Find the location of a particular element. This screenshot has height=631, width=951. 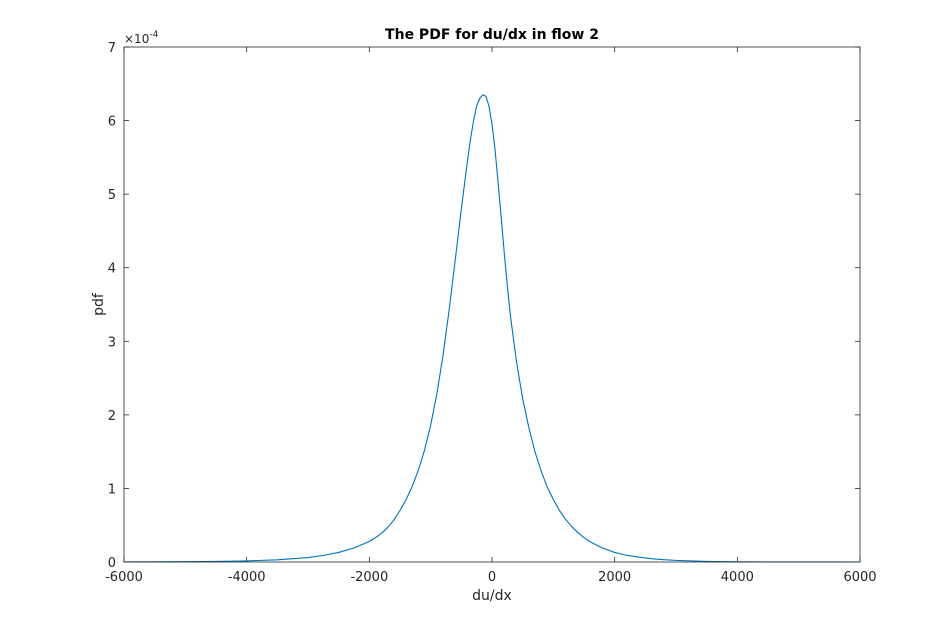

x-tick-label: -4000 is located at coordinates (247, 577).